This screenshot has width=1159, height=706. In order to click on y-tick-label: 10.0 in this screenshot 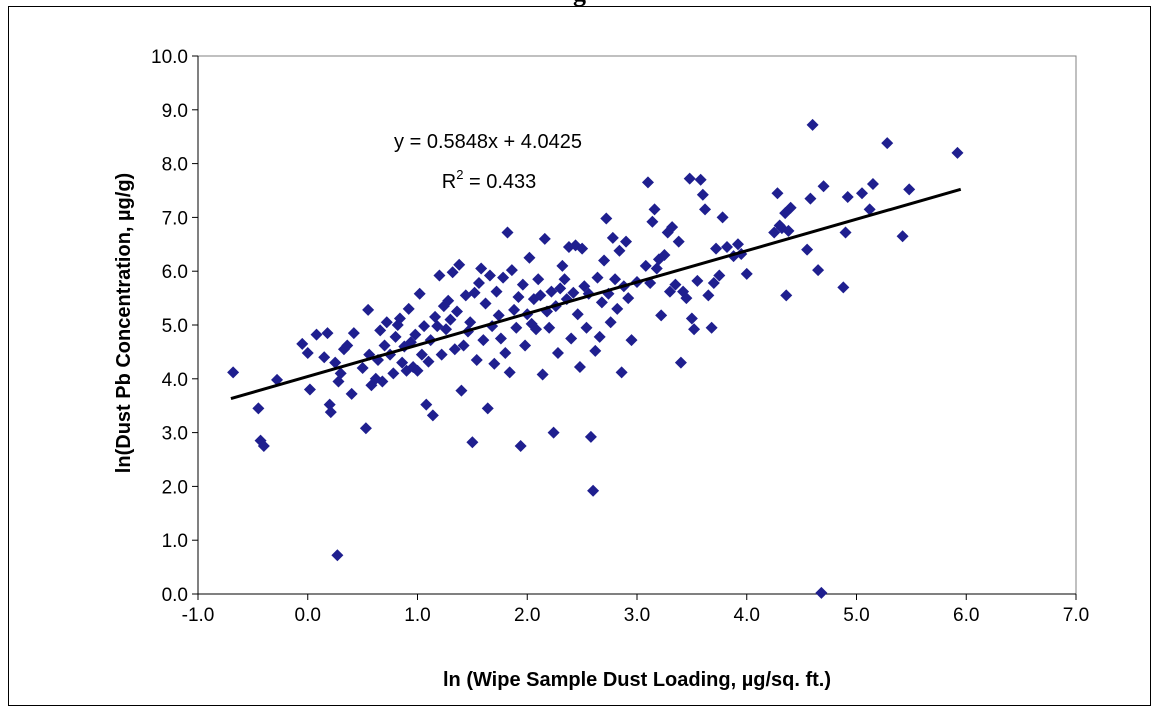, I will do `click(169, 57)`.